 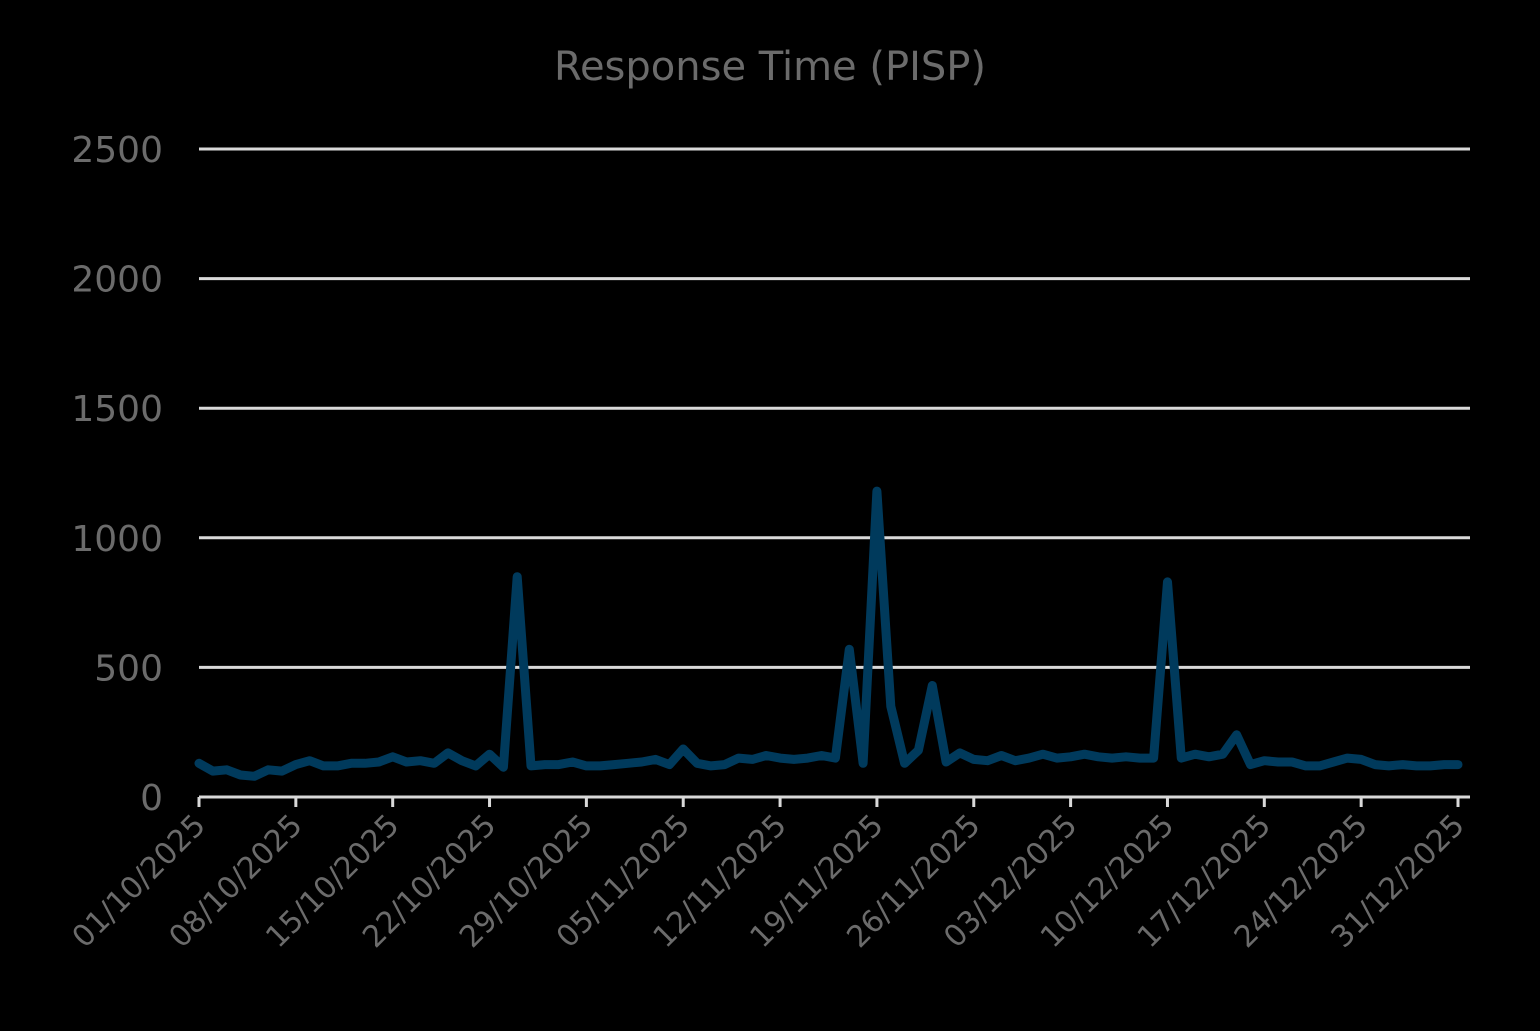 What do you see at coordinates (151, 798) in the screenshot?
I see `y-tick-label: 0` at bounding box center [151, 798].